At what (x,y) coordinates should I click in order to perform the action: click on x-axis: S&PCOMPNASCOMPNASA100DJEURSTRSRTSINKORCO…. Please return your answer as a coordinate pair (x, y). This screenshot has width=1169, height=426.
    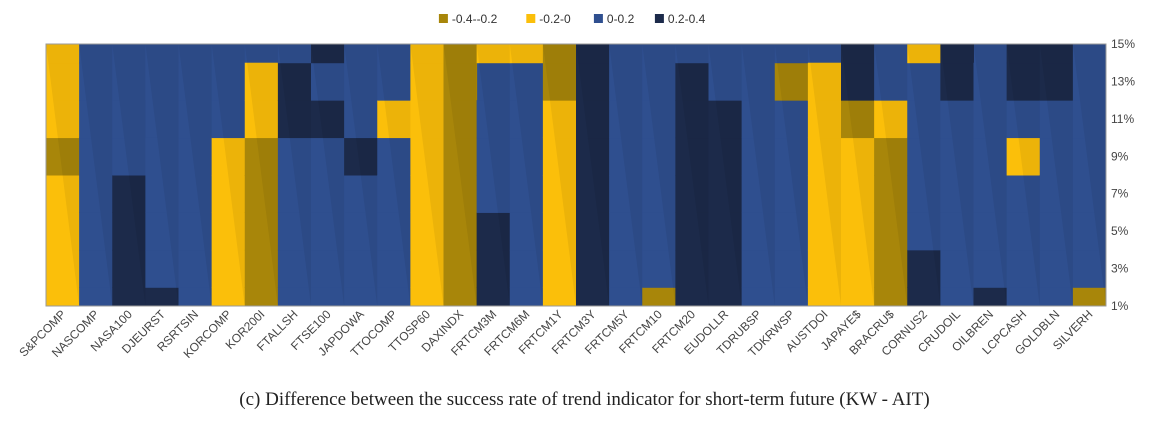
    Looking at the image, I should click on (555, 334).